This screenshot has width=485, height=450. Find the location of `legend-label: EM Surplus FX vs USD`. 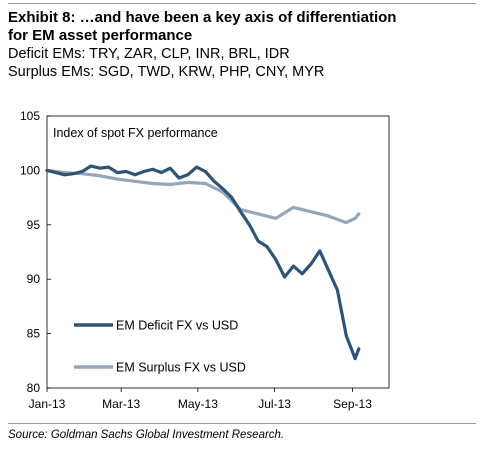

legend-label: EM Surplus FX vs USD is located at coordinates (181, 368).